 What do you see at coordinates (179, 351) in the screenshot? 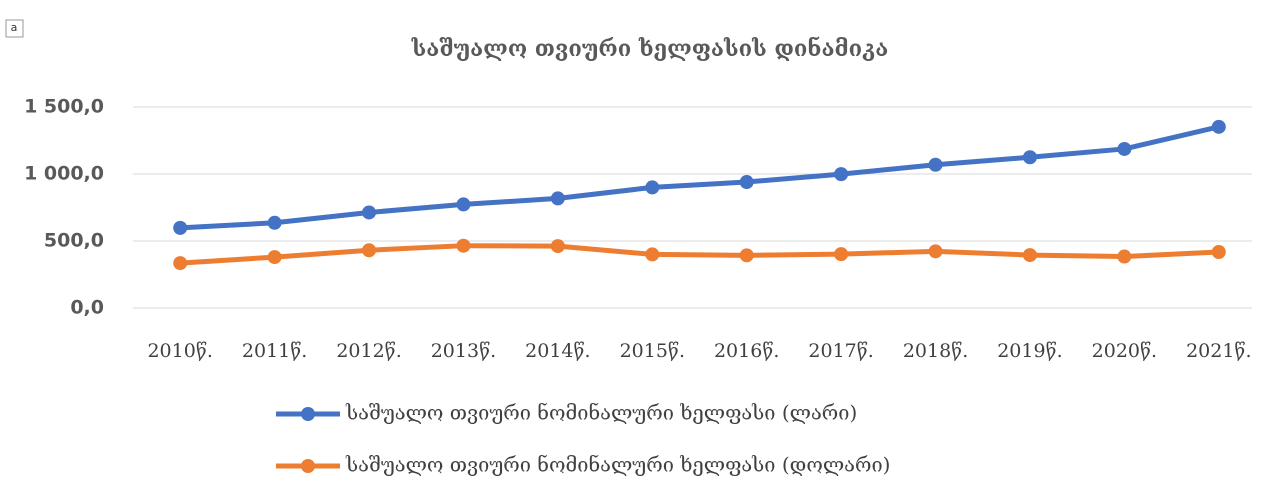
I see `x-tick-label: 2010წ.` at bounding box center [179, 351].